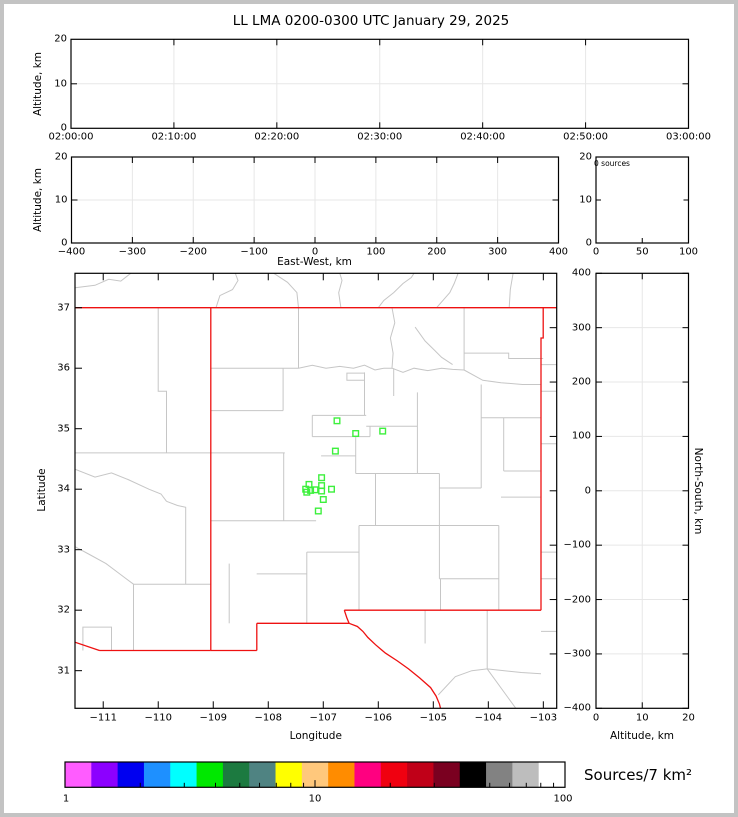  What do you see at coordinates (642, 251) in the screenshot?
I see `histogram-x-tick-label: 50` at bounding box center [642, 251].